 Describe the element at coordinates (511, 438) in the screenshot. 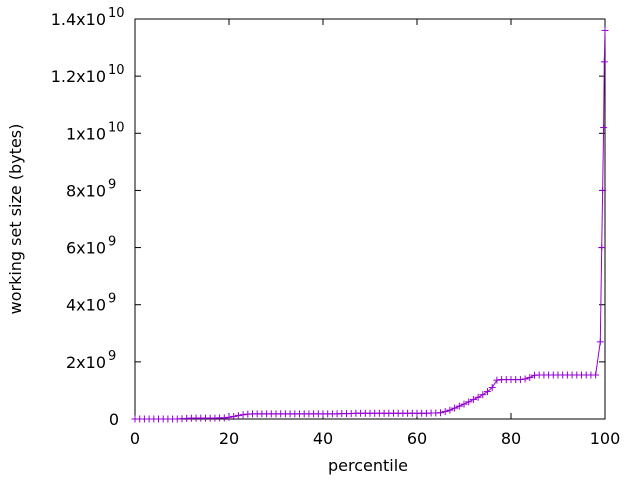

I see `x-tick-label: 80` at that location.